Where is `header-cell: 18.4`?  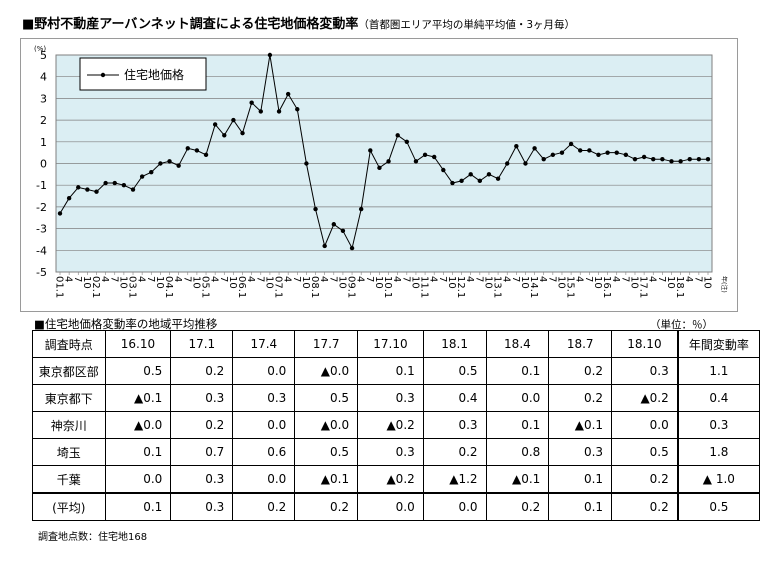
header-cell: 18.4 is located at coordinates (517, 344).